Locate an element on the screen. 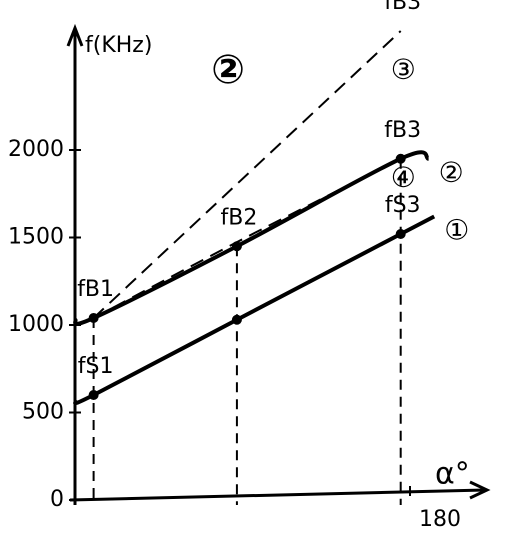  y-tick-label: 2000 is located at coordinates (36, 149).